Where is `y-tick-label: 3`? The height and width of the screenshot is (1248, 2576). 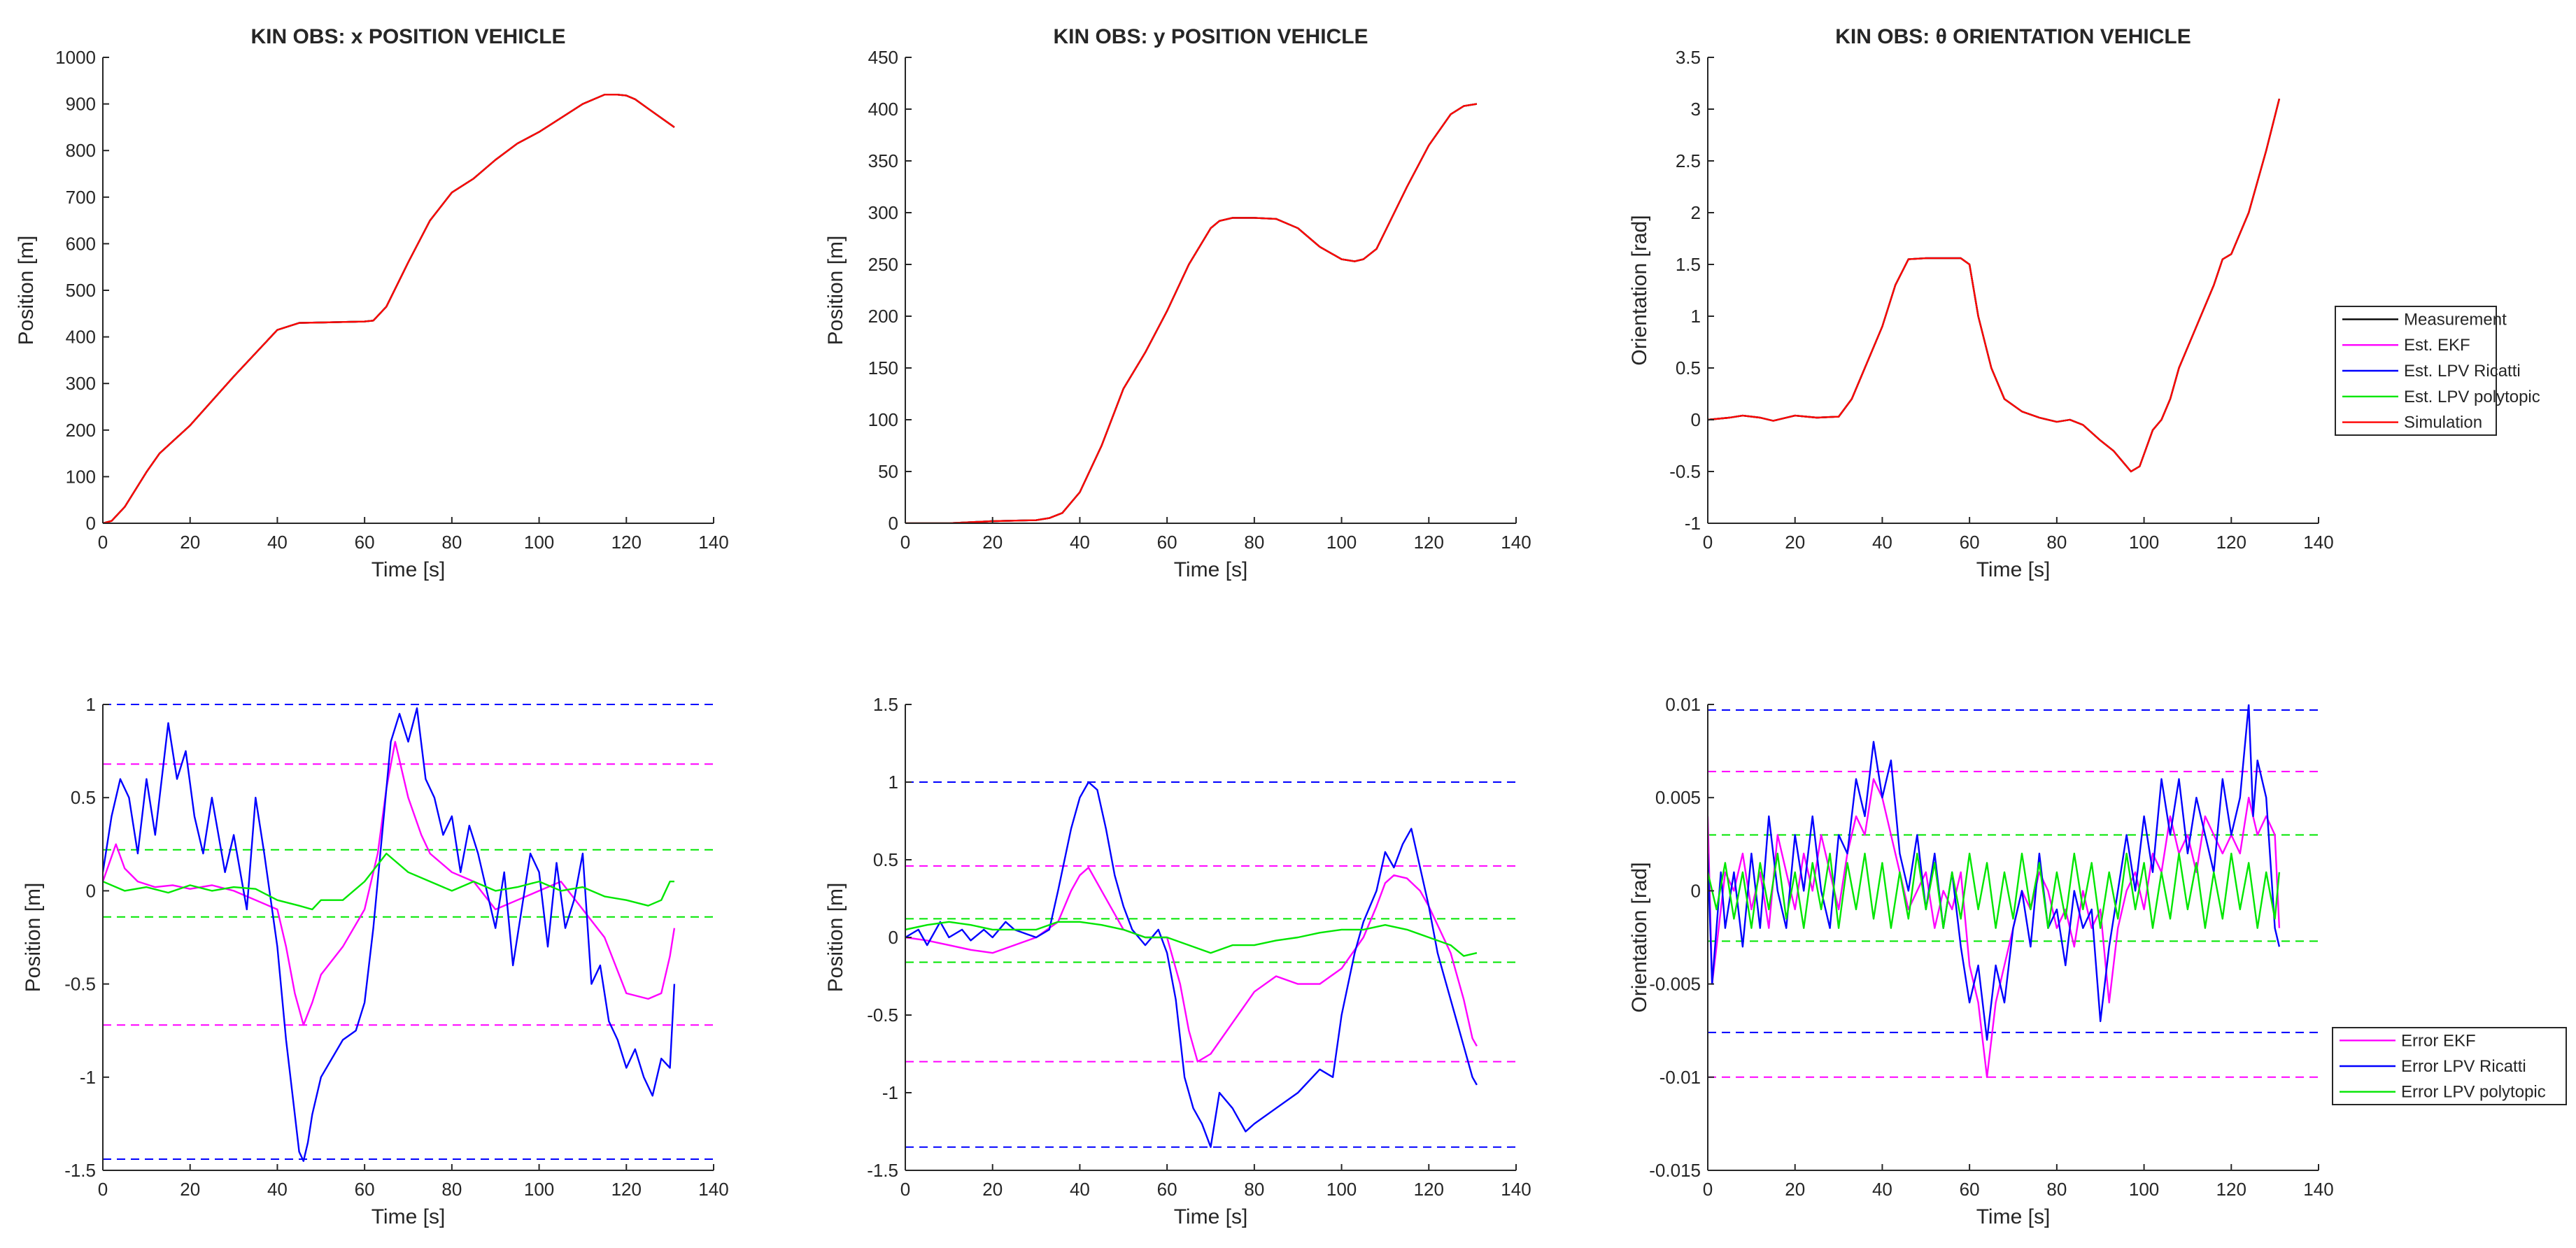
y-tick-label: 3 is located at coordinates (1696, 110).